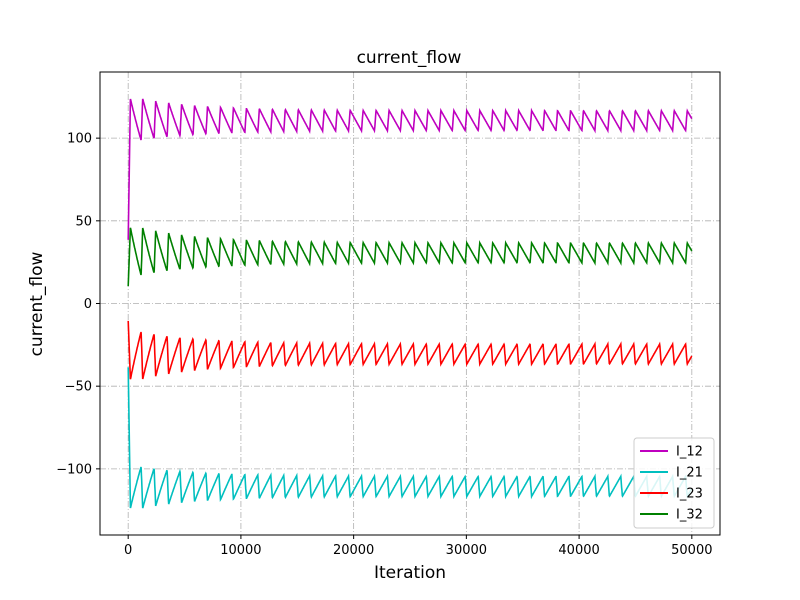 The height and width of the screenshot is (600, 800). Describe the element at coordinates (691, 550) in the screenshot. I see `x-tick-label: 50000` at that location.